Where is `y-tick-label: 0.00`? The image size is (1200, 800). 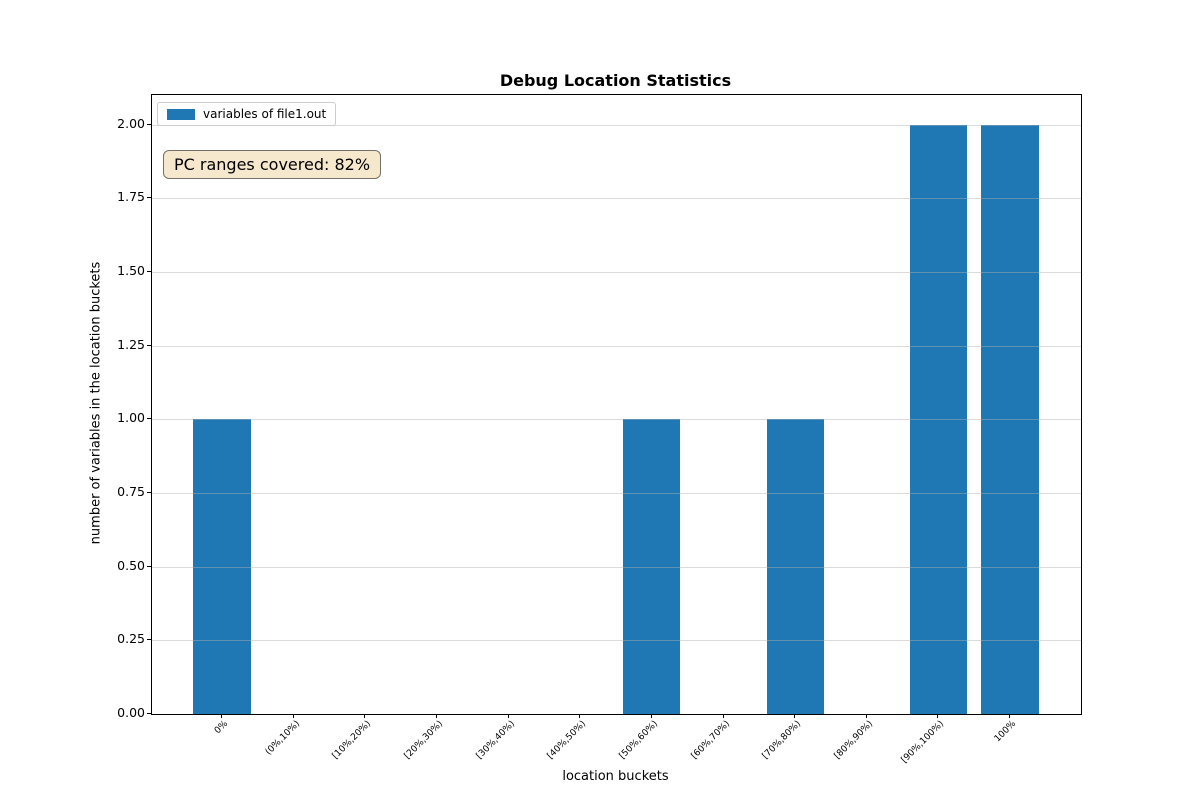
y-tick-label: 0.00 is located at coordinates (131, 712).